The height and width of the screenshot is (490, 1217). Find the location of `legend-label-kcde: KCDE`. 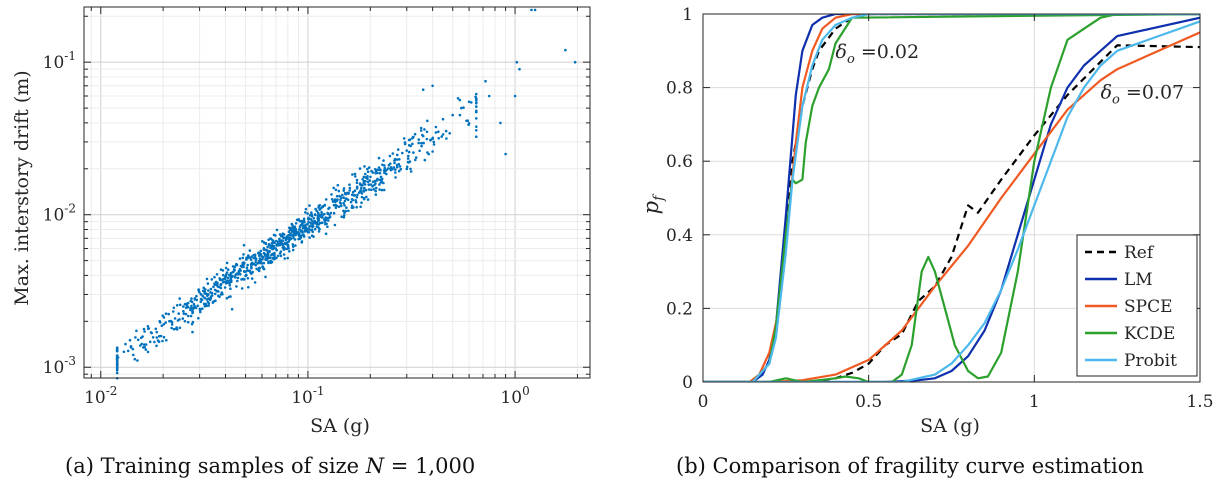

legend-label-kcde: KCDE is located at coordinates (1149, 334).